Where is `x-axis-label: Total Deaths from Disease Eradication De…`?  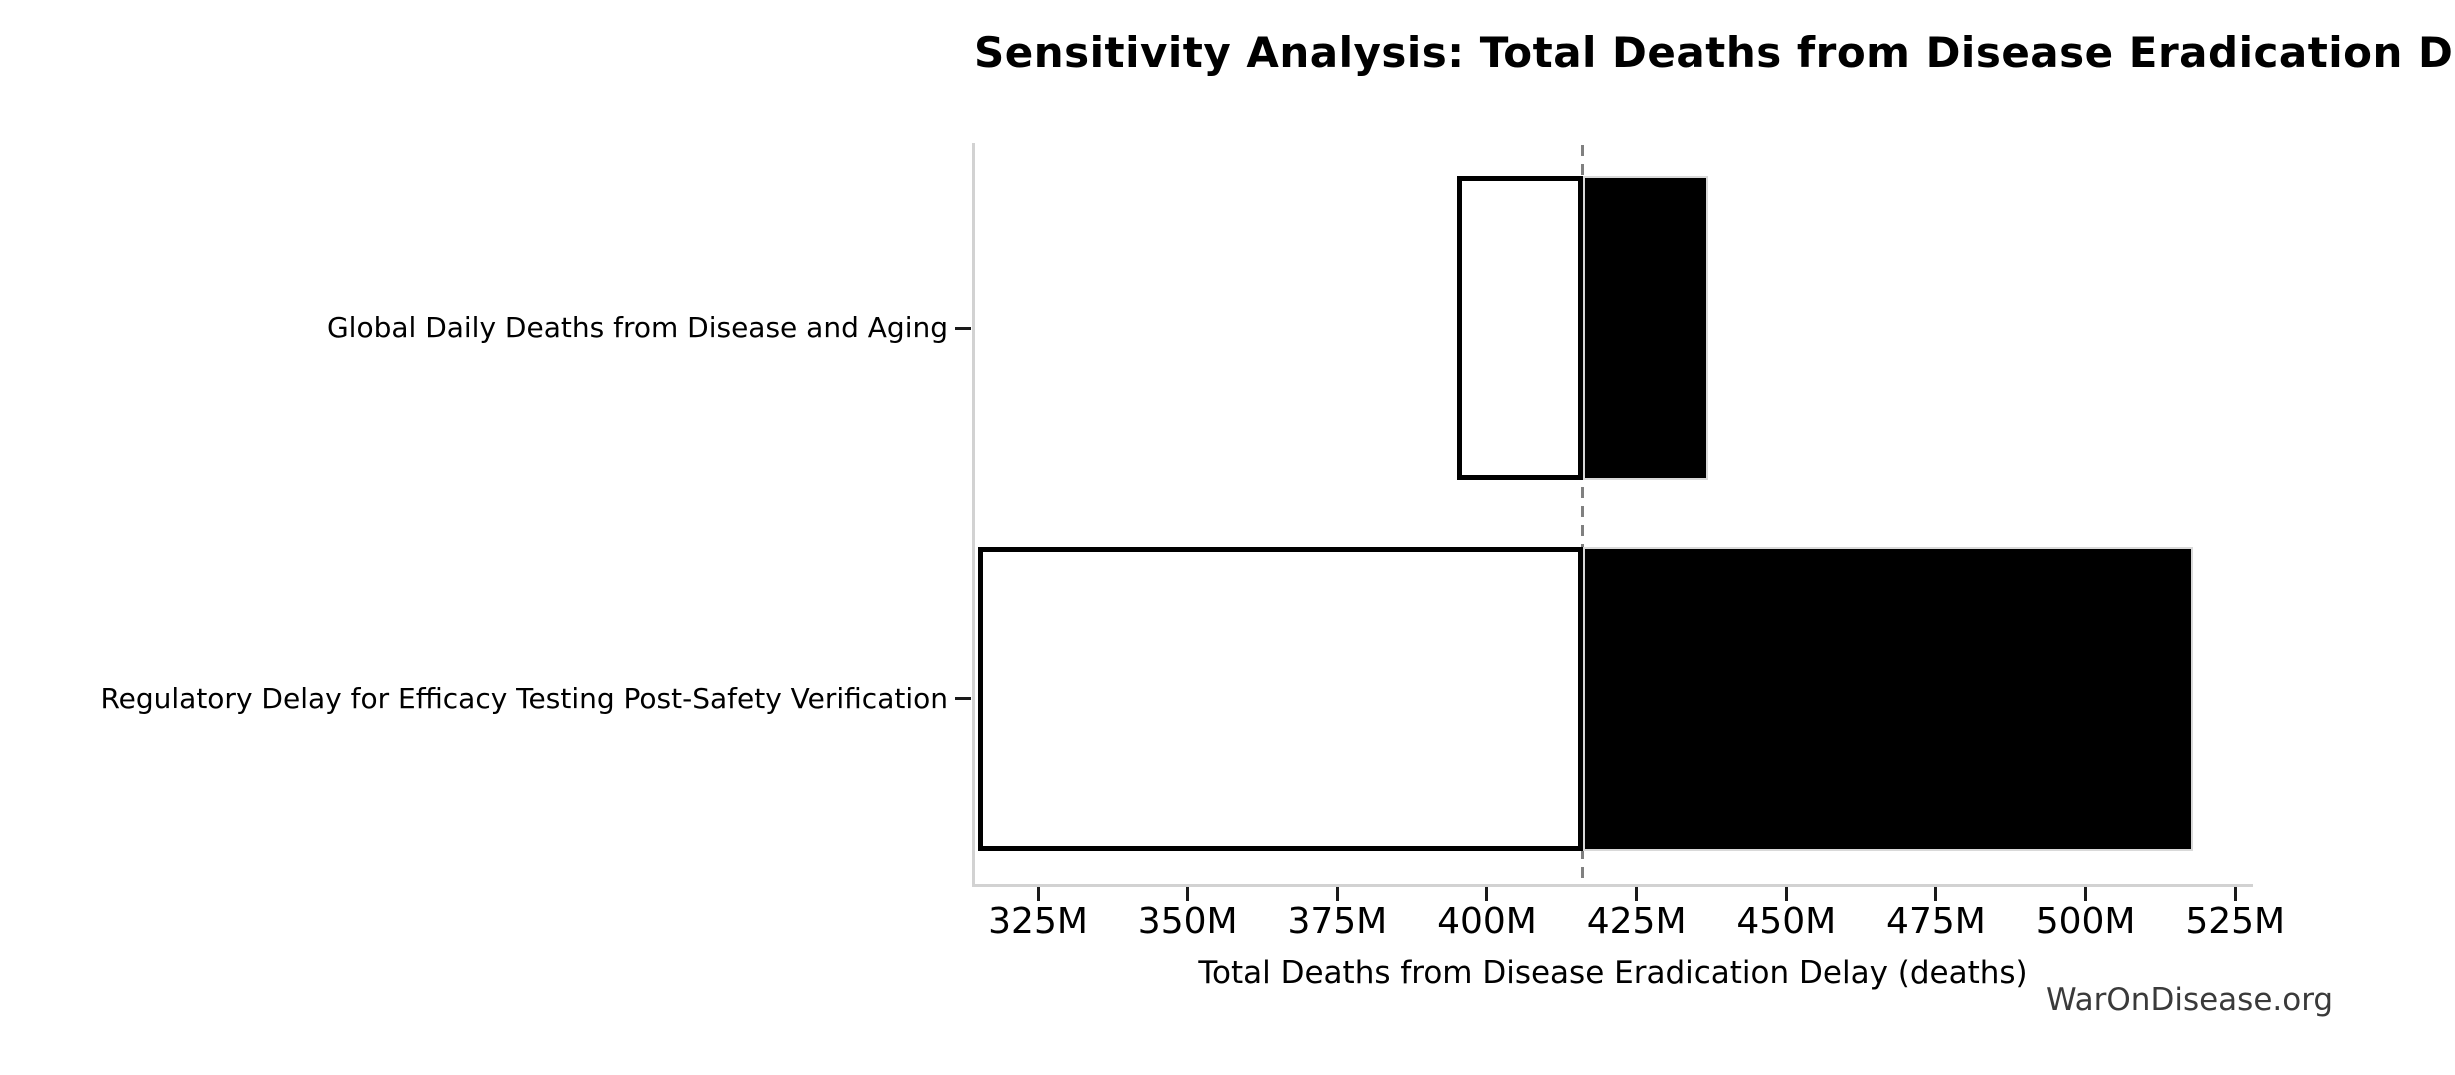 x-axis-label: Total Deaths from Disease Eradication De… is located at coordinates (1613, 973).